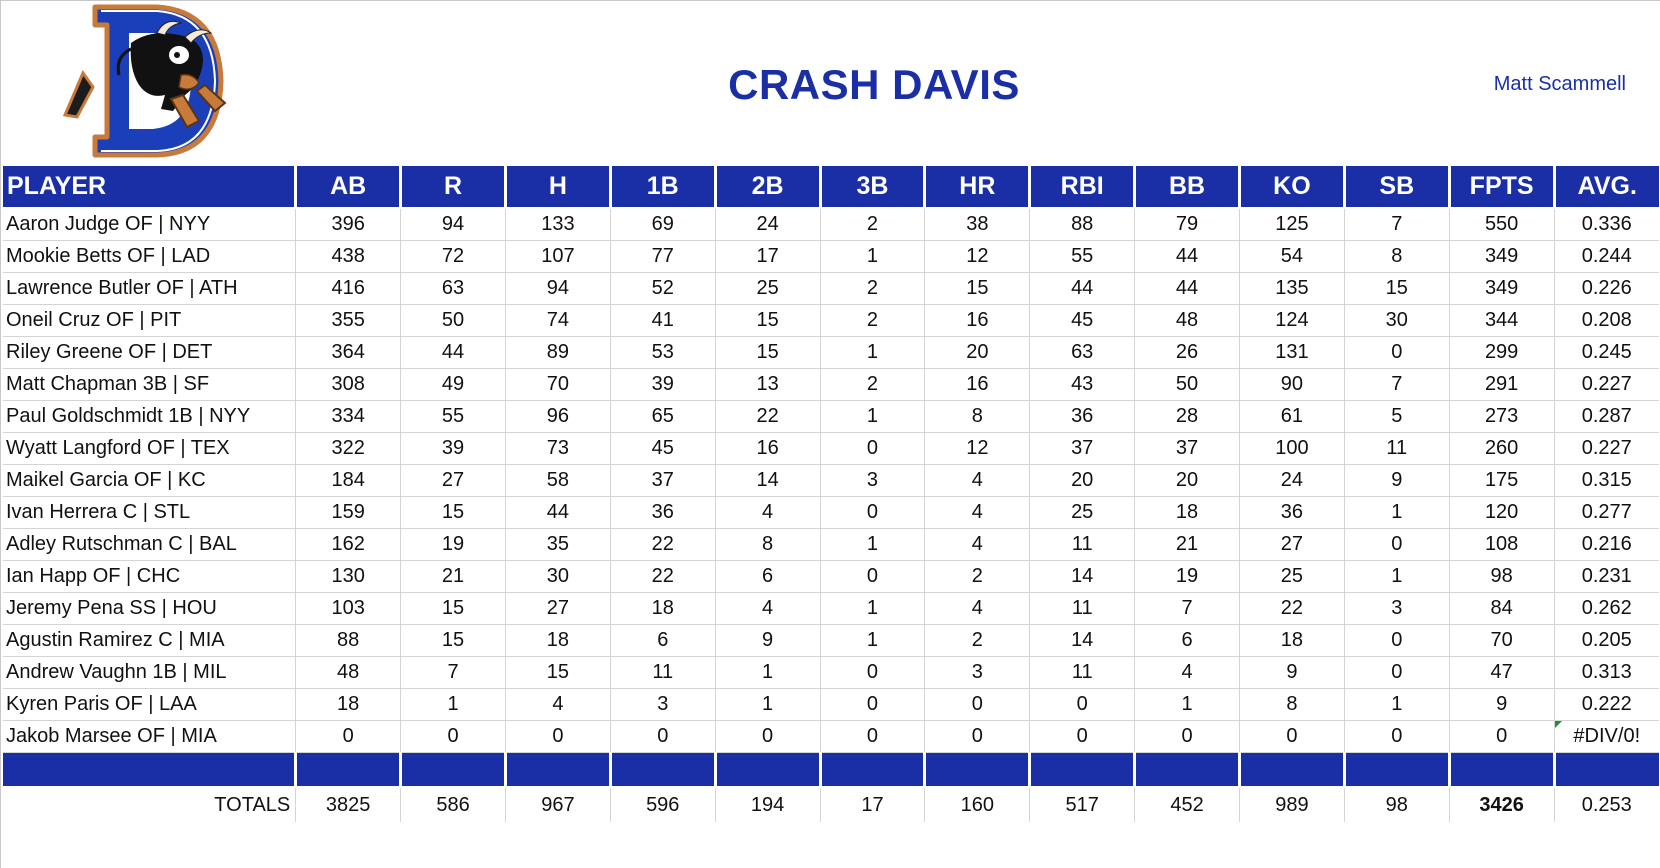  What do you see at coordinates (1292, 256) in the screenshot?
I see `cell-ko: 54` at bounding box center [1292, 256].